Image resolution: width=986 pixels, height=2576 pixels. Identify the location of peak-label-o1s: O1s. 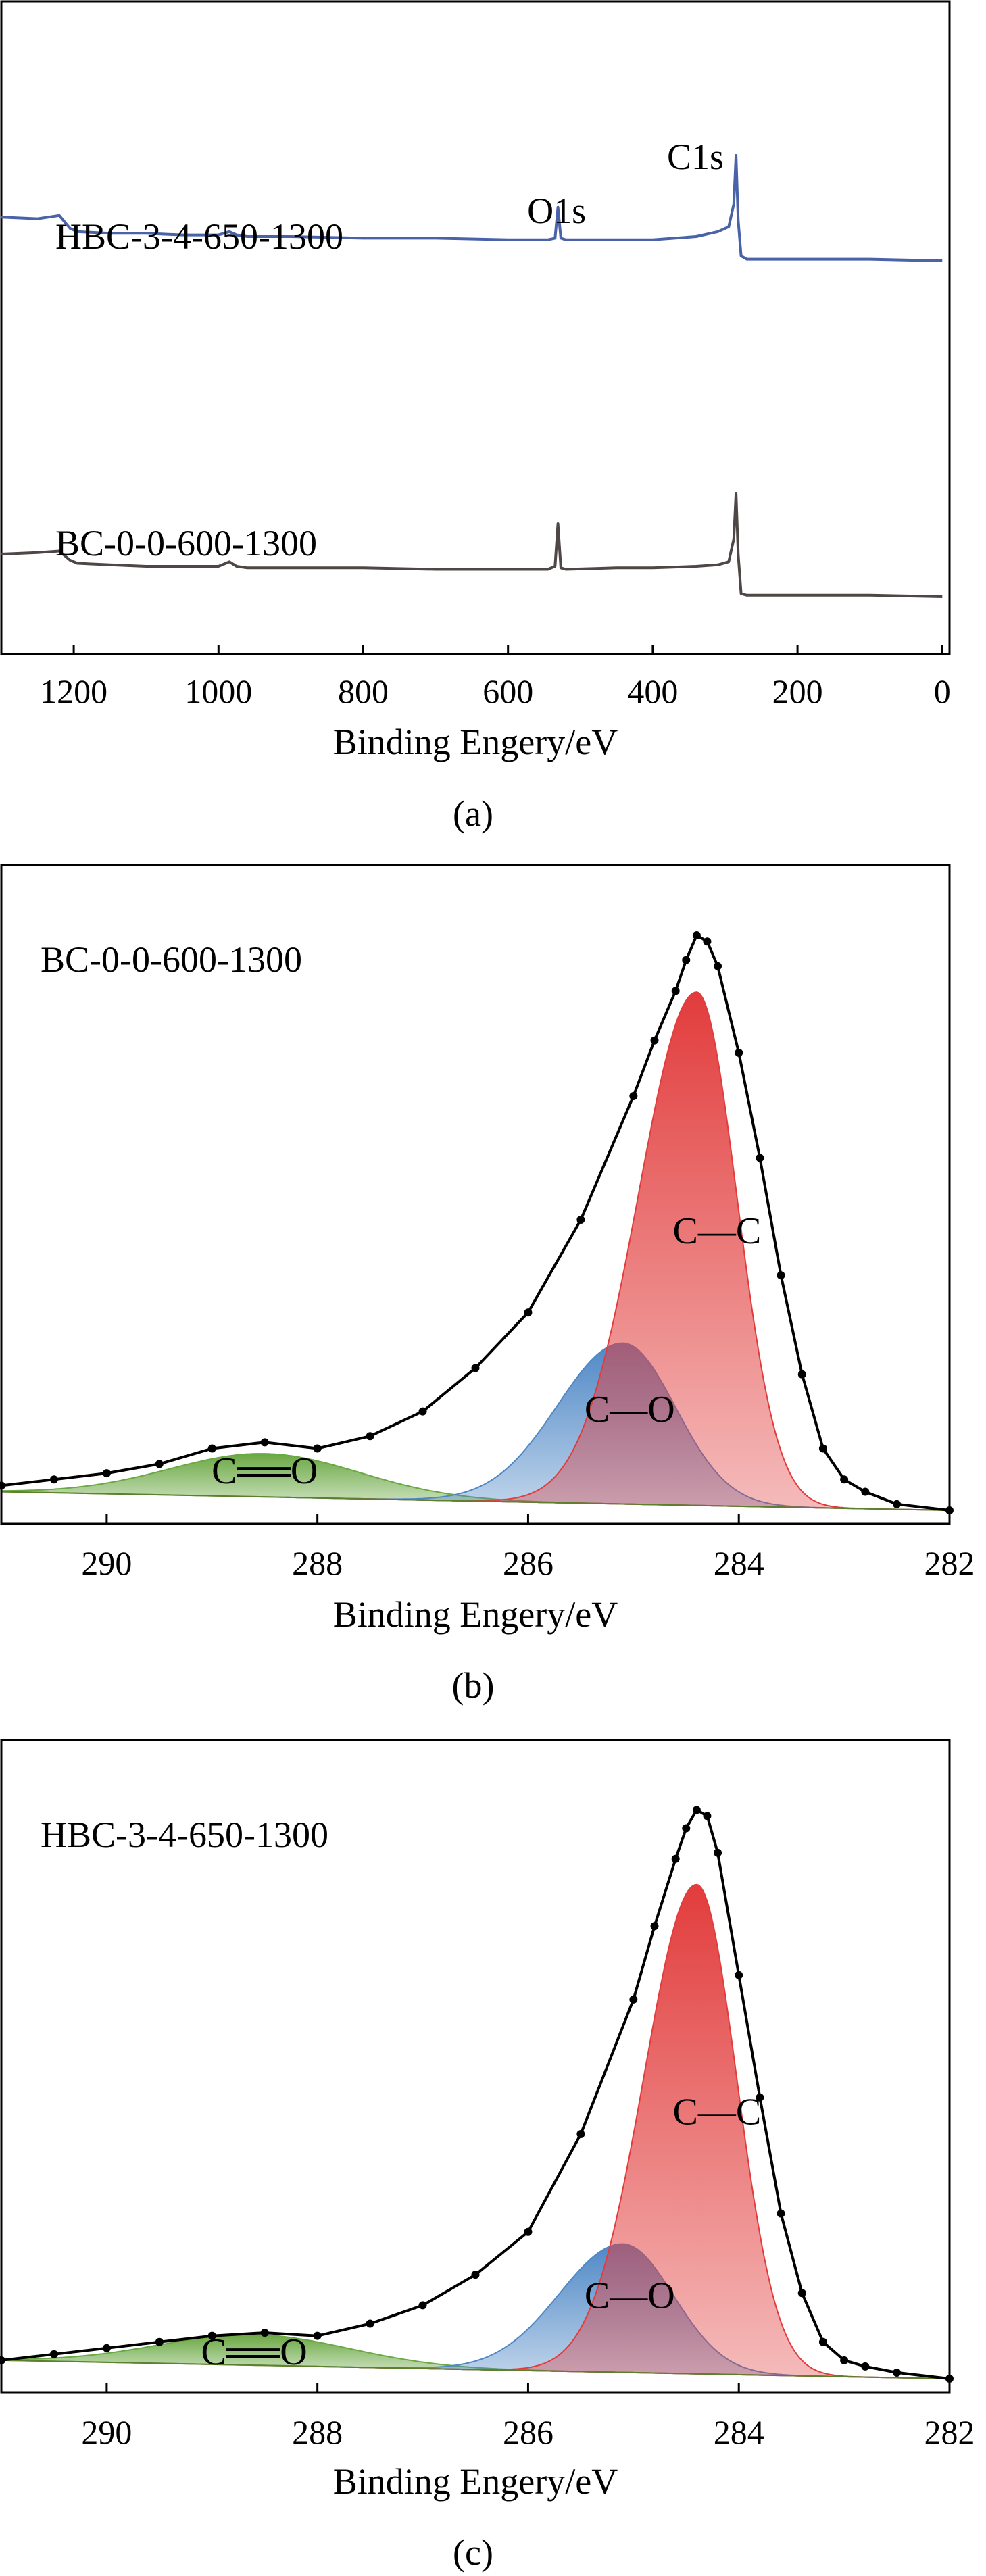
(556, 211).